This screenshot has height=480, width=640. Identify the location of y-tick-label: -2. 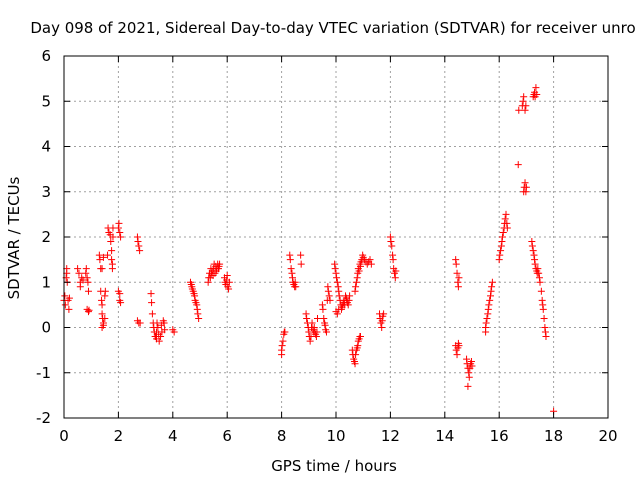
(43, 418).